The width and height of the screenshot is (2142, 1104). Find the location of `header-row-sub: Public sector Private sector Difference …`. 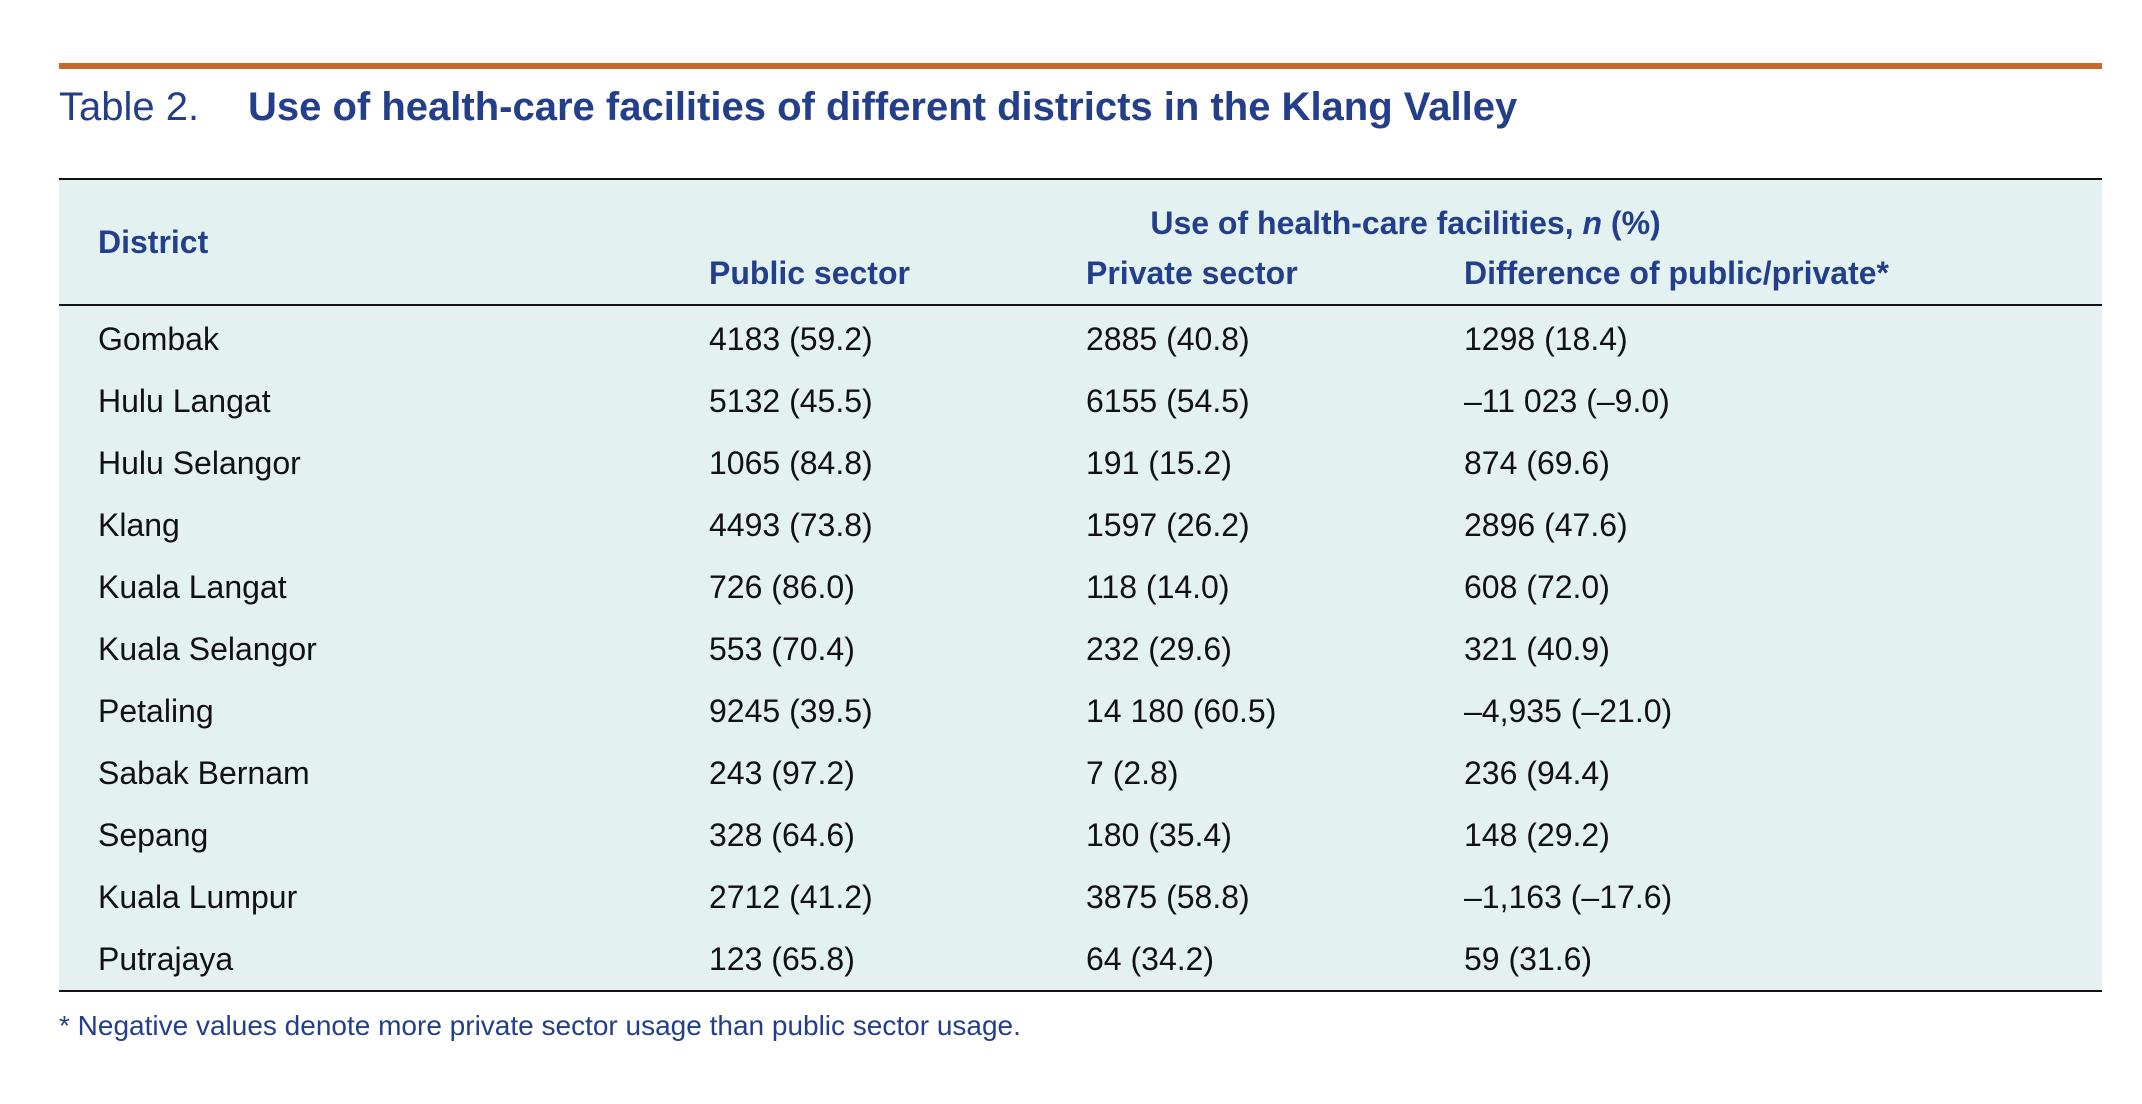

header-row-sub: Public sector Private sector Difference … is located at coordinates (1081, 274).